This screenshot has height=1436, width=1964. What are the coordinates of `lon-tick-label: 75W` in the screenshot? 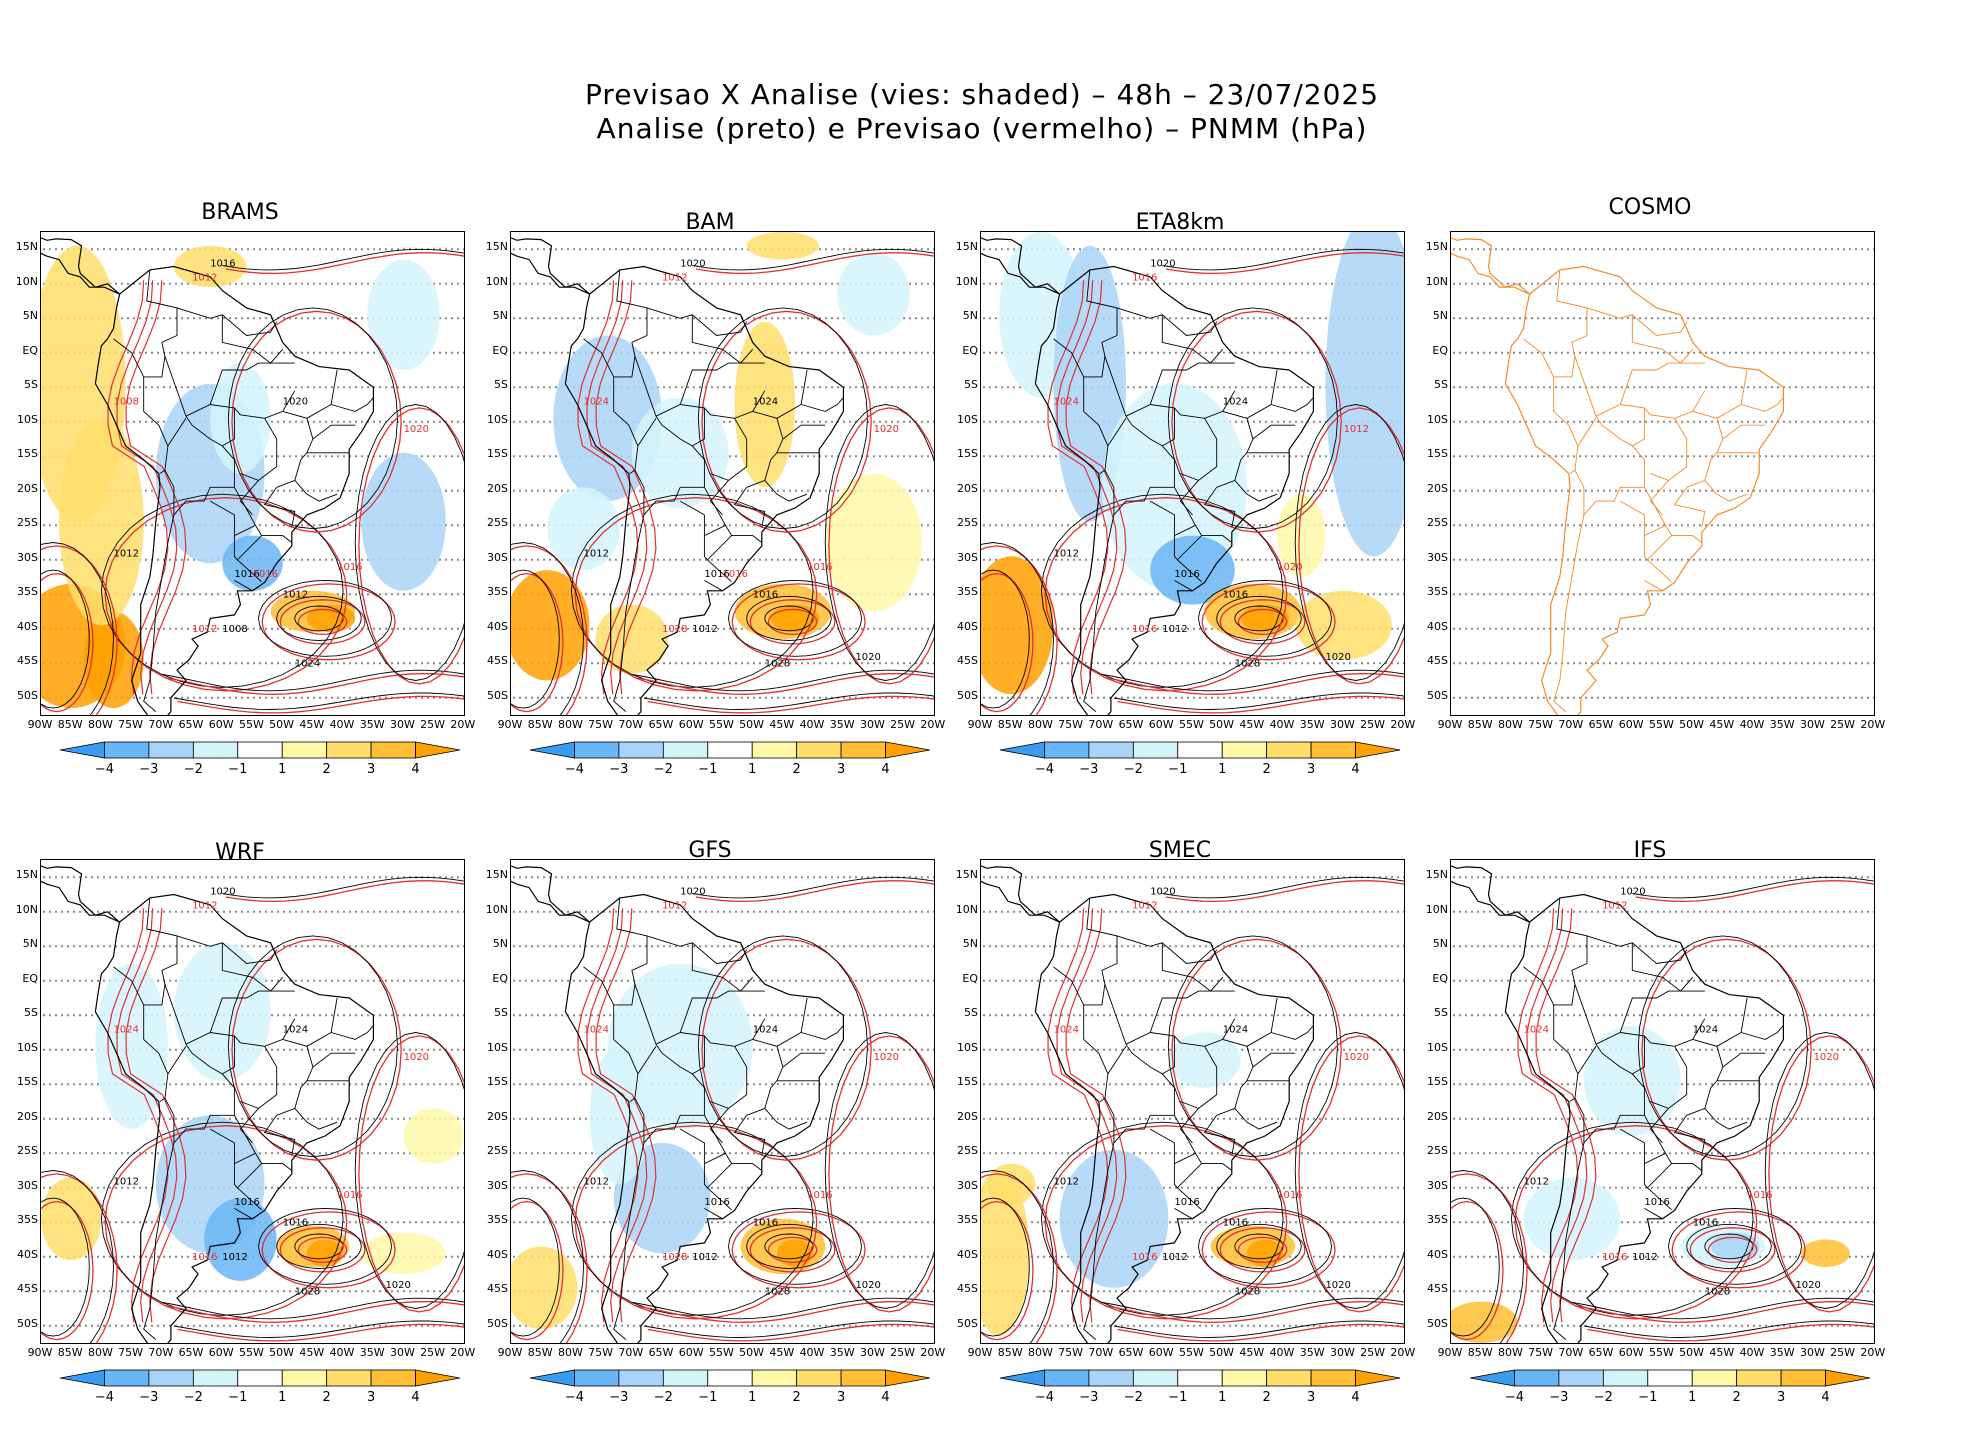 It's located at (1541, 1352).